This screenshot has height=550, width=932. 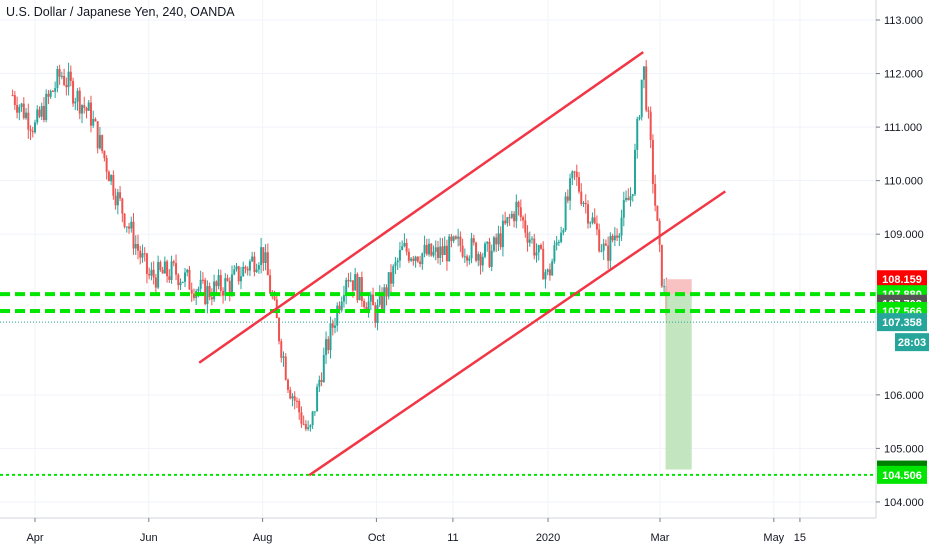 What do you see at coordinates (903, 21) in the screenshot?
I see `y-tick-label: 113.000` at bounding box center [903, 21].